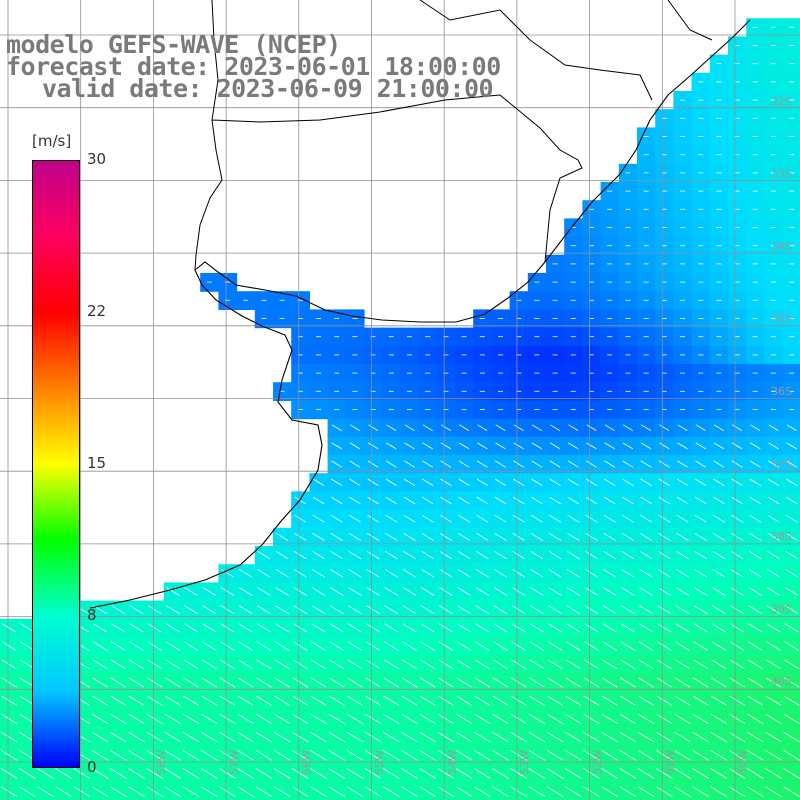 The width and height of the screenshot is (800, 800). What do you see at coordinates (781, 391) in the screenshot?
I see `lat-label: 36S` at bounding box center [781, 391].